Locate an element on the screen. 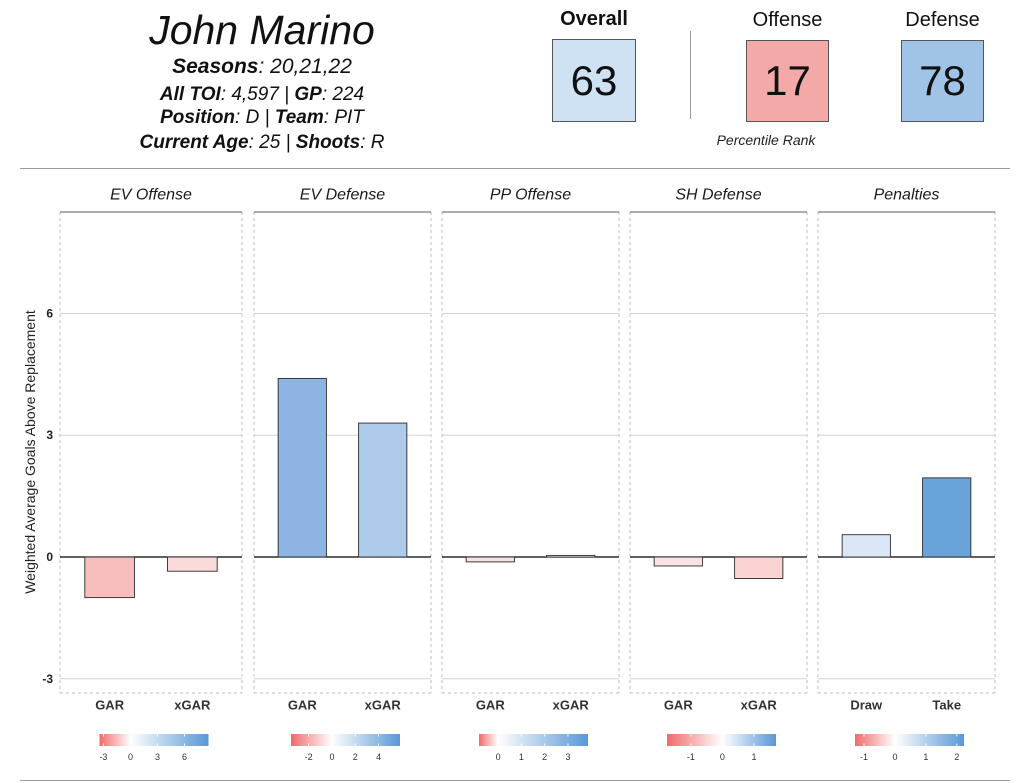 The width and height of the screenshot is (1024, 783). offense-rating-box: 17 is located at coordinates (787, 81).